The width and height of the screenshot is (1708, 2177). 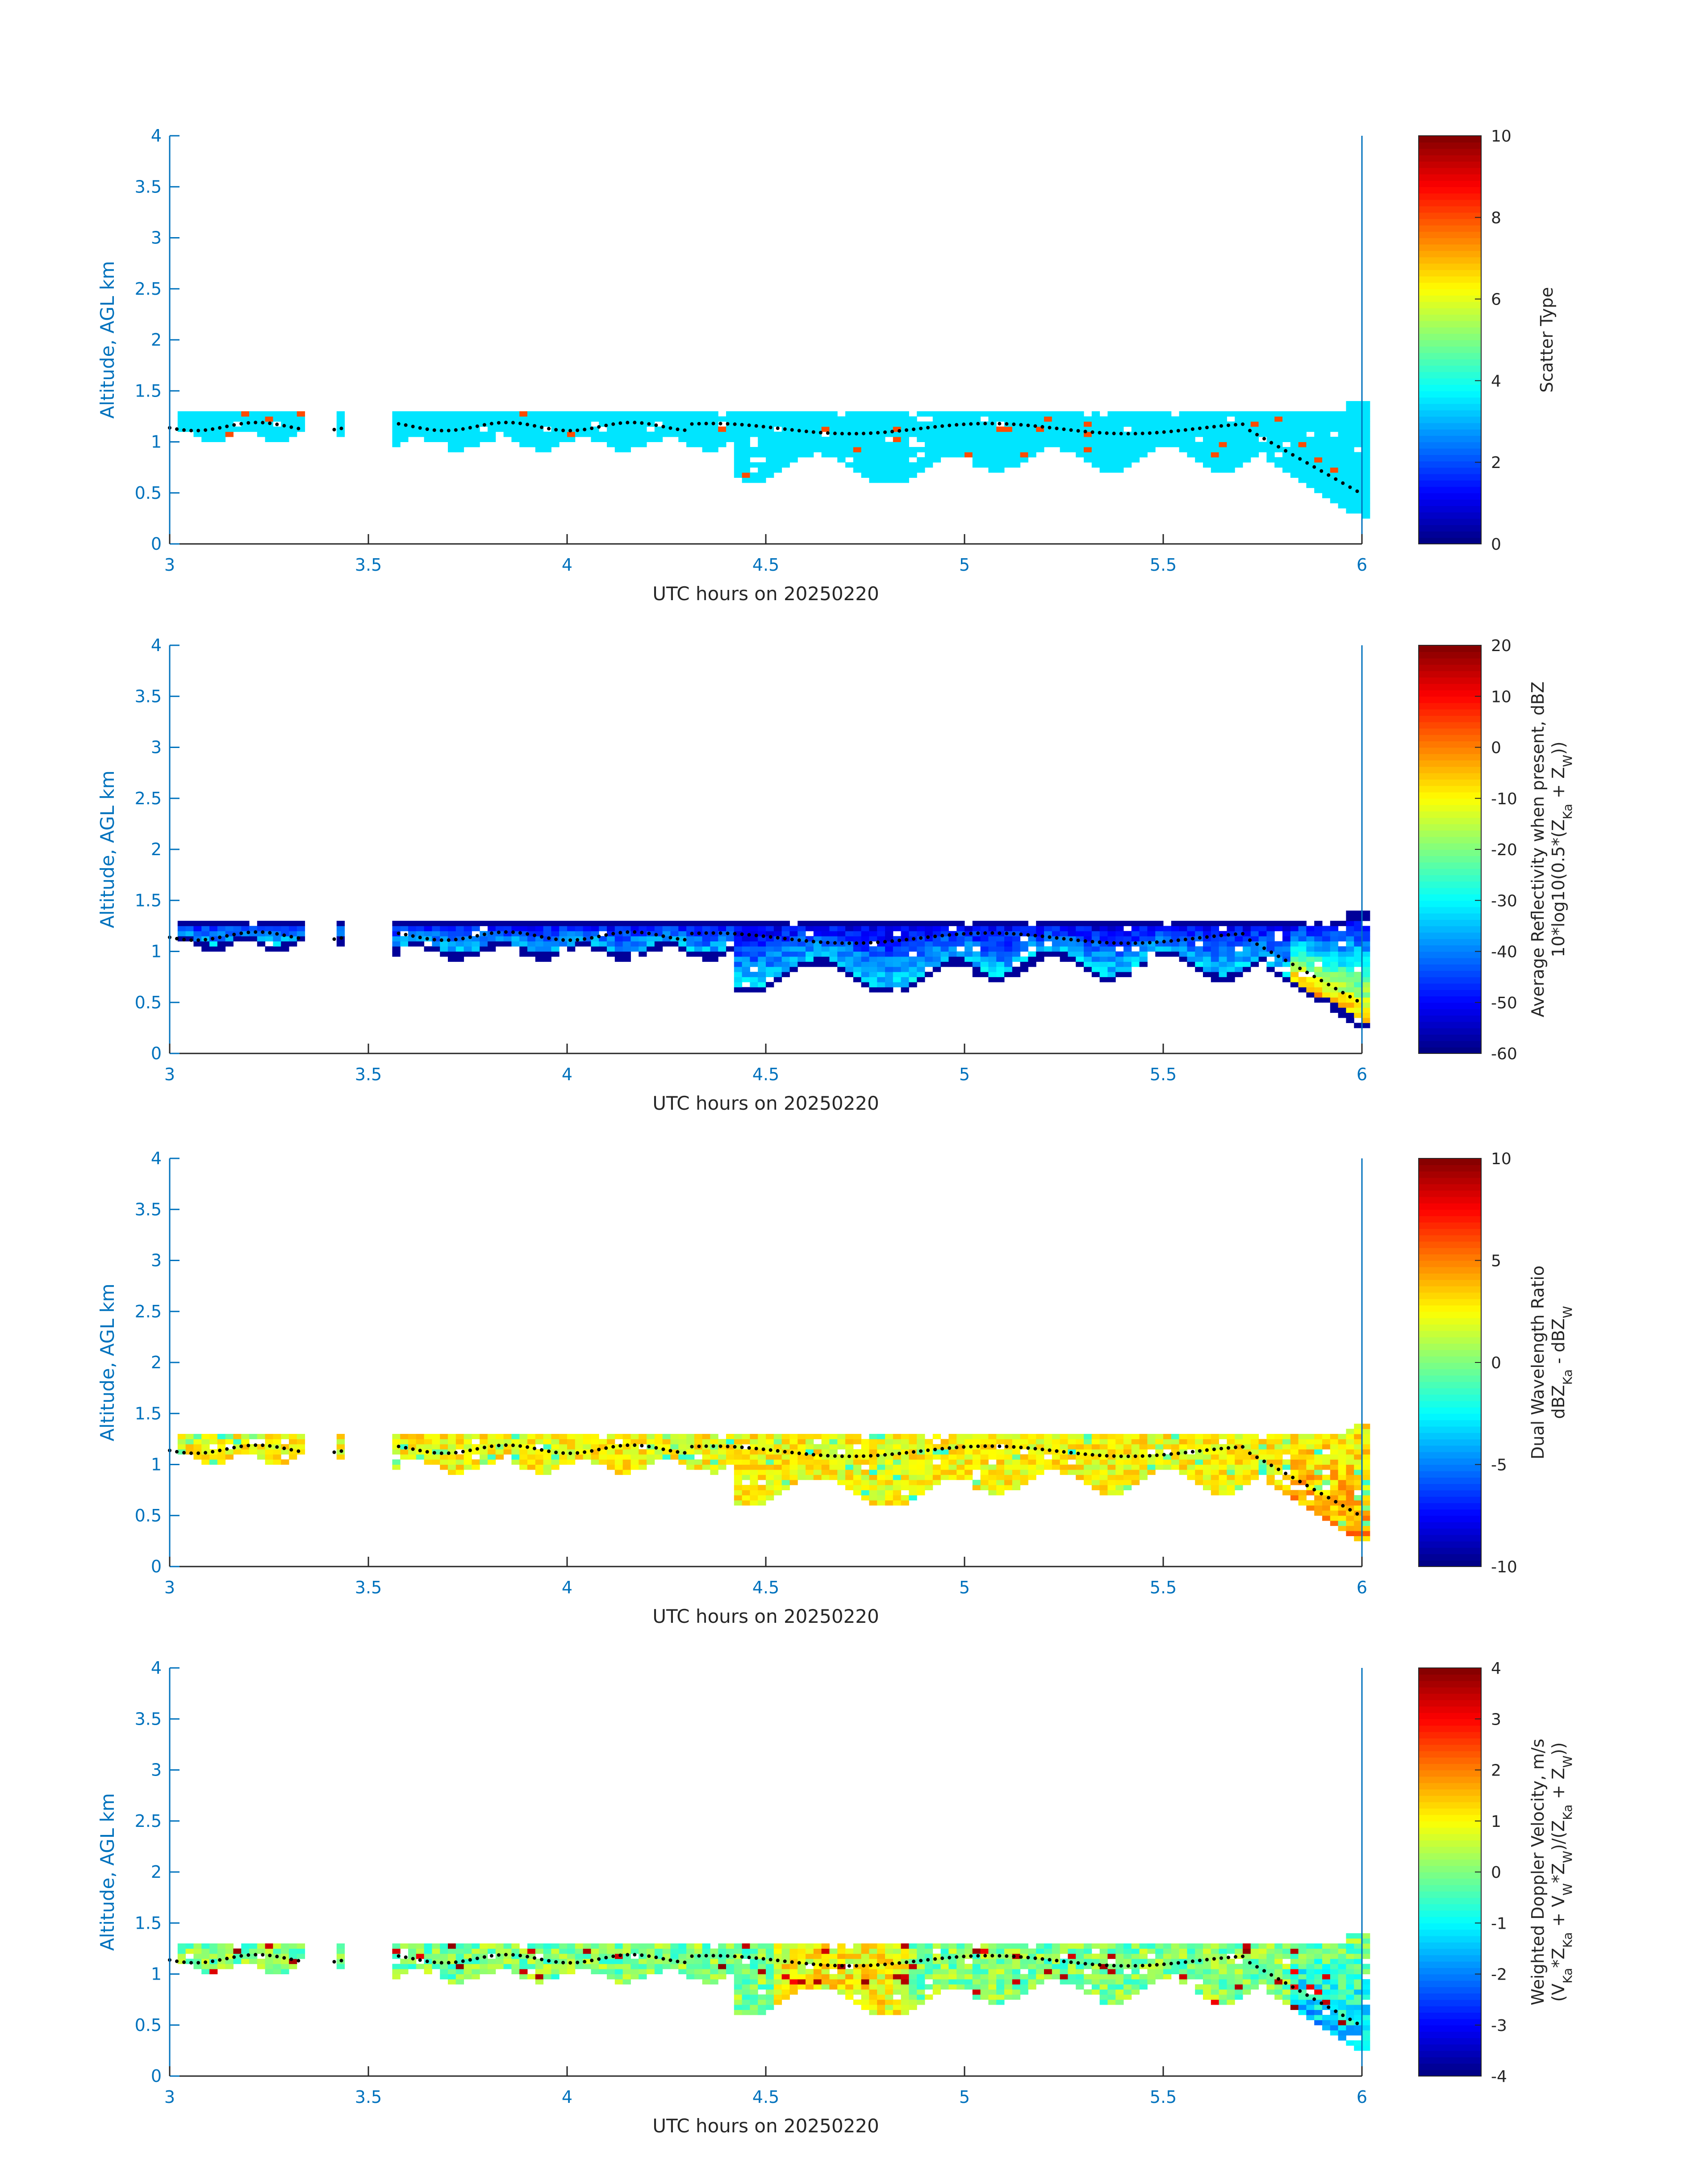 What do you see at coordinates (148, 798) in the screenshot?
I see `y-tick-label: 2.5` at bounding box center [148, 798].